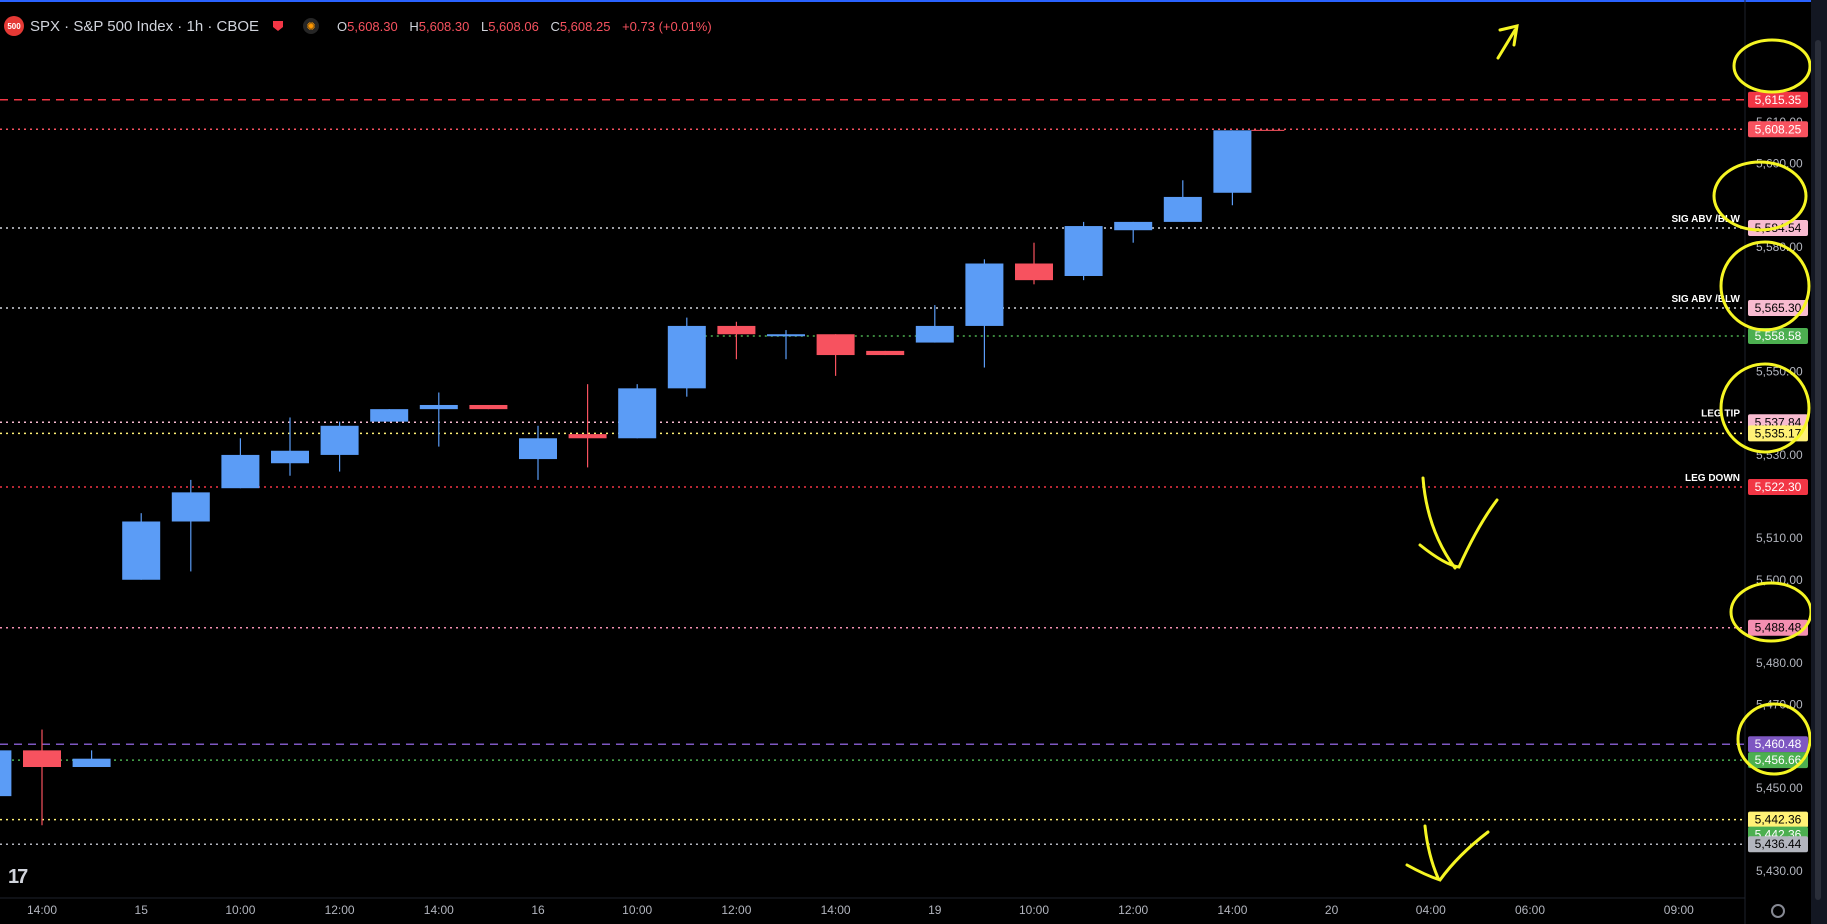 The width and height of the screenshot is (1827, 924). I want to click on change-value: +0.73 (+0.01%), so click(667, 26).